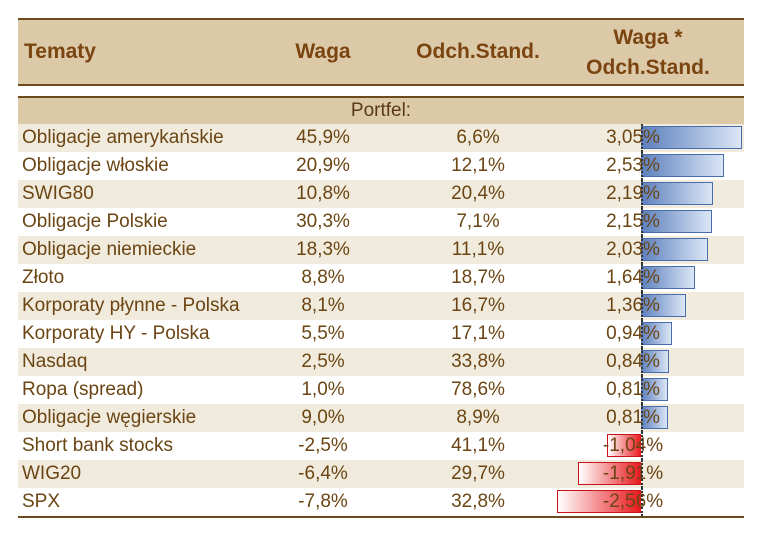 Image resolution: width=763 pixels, height=541 pixels. I want to click on row-product: 3,05%, so click(633, 137).